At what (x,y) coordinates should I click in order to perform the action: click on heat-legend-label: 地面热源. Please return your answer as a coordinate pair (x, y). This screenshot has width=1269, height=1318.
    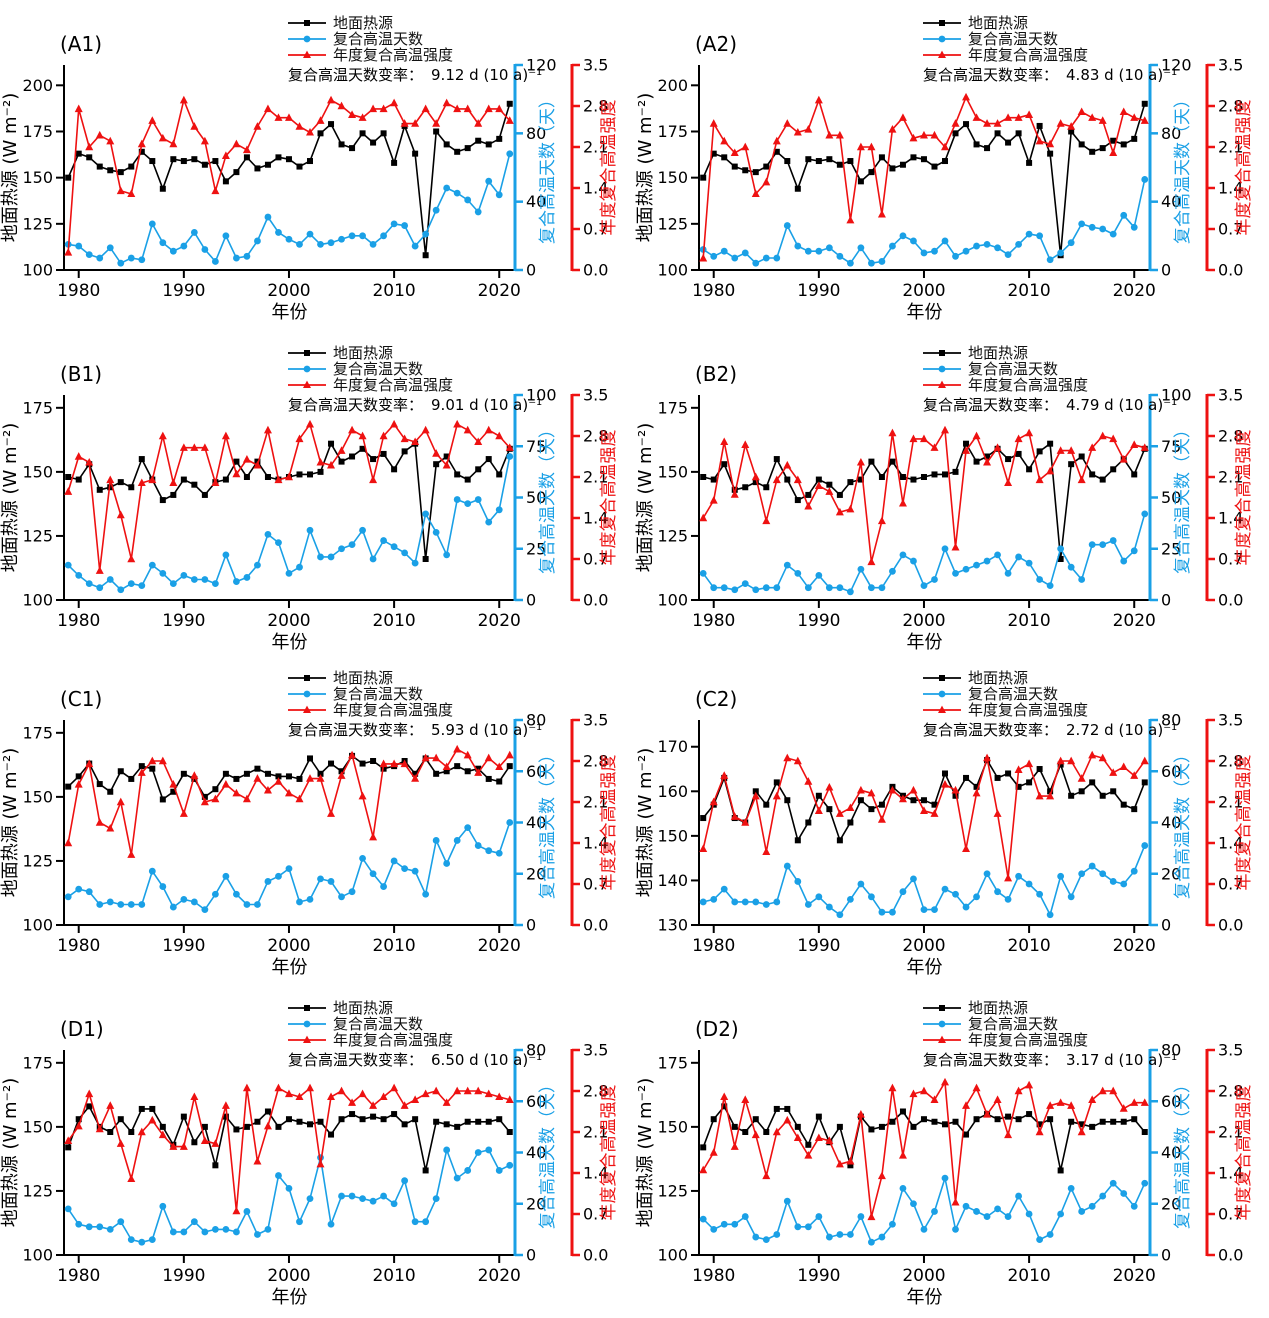
    Looking at the image, I should click on (363, 1008).